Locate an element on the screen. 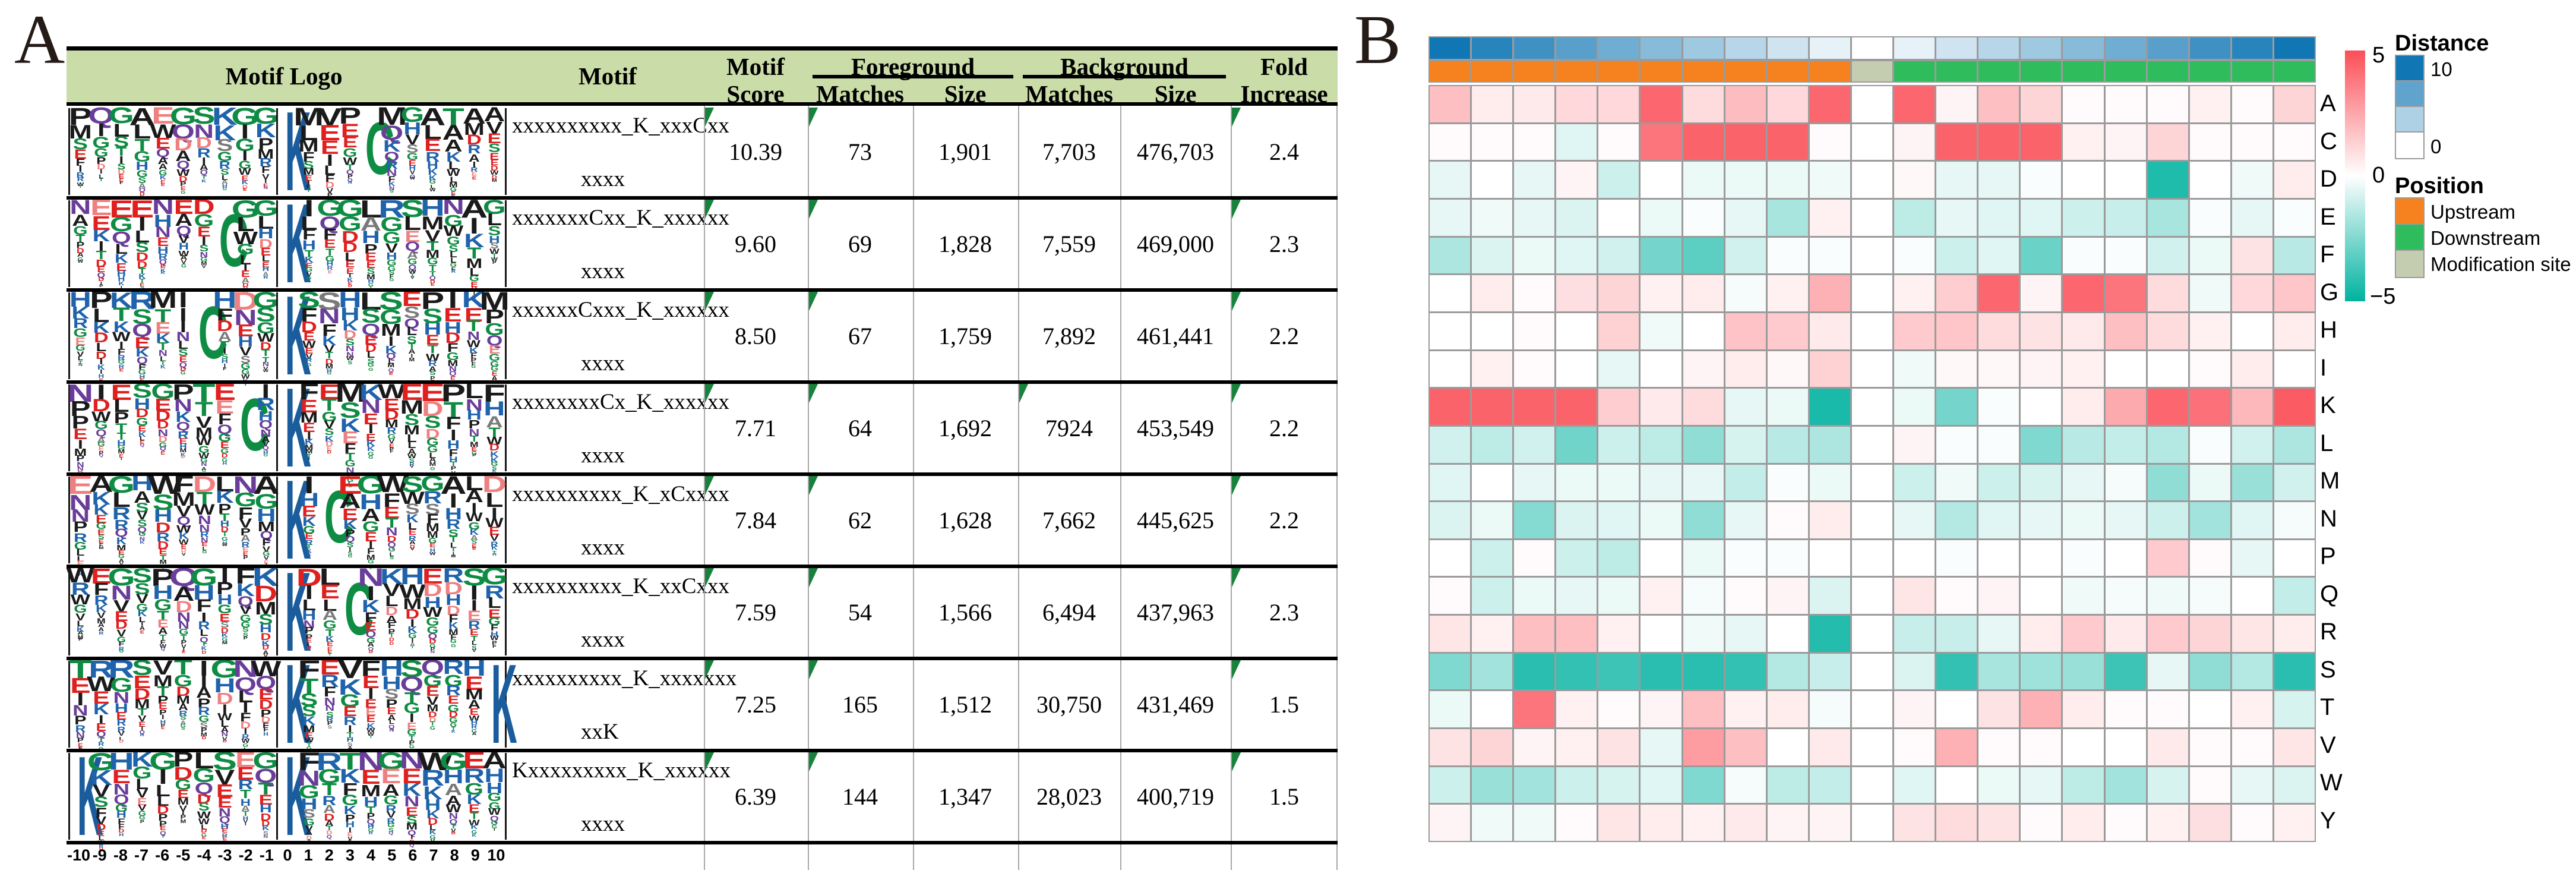 Image resolution: width=2576 pixels, height=870 pixels. heatmap-row-label: N is located at coordinates (2328, 518).